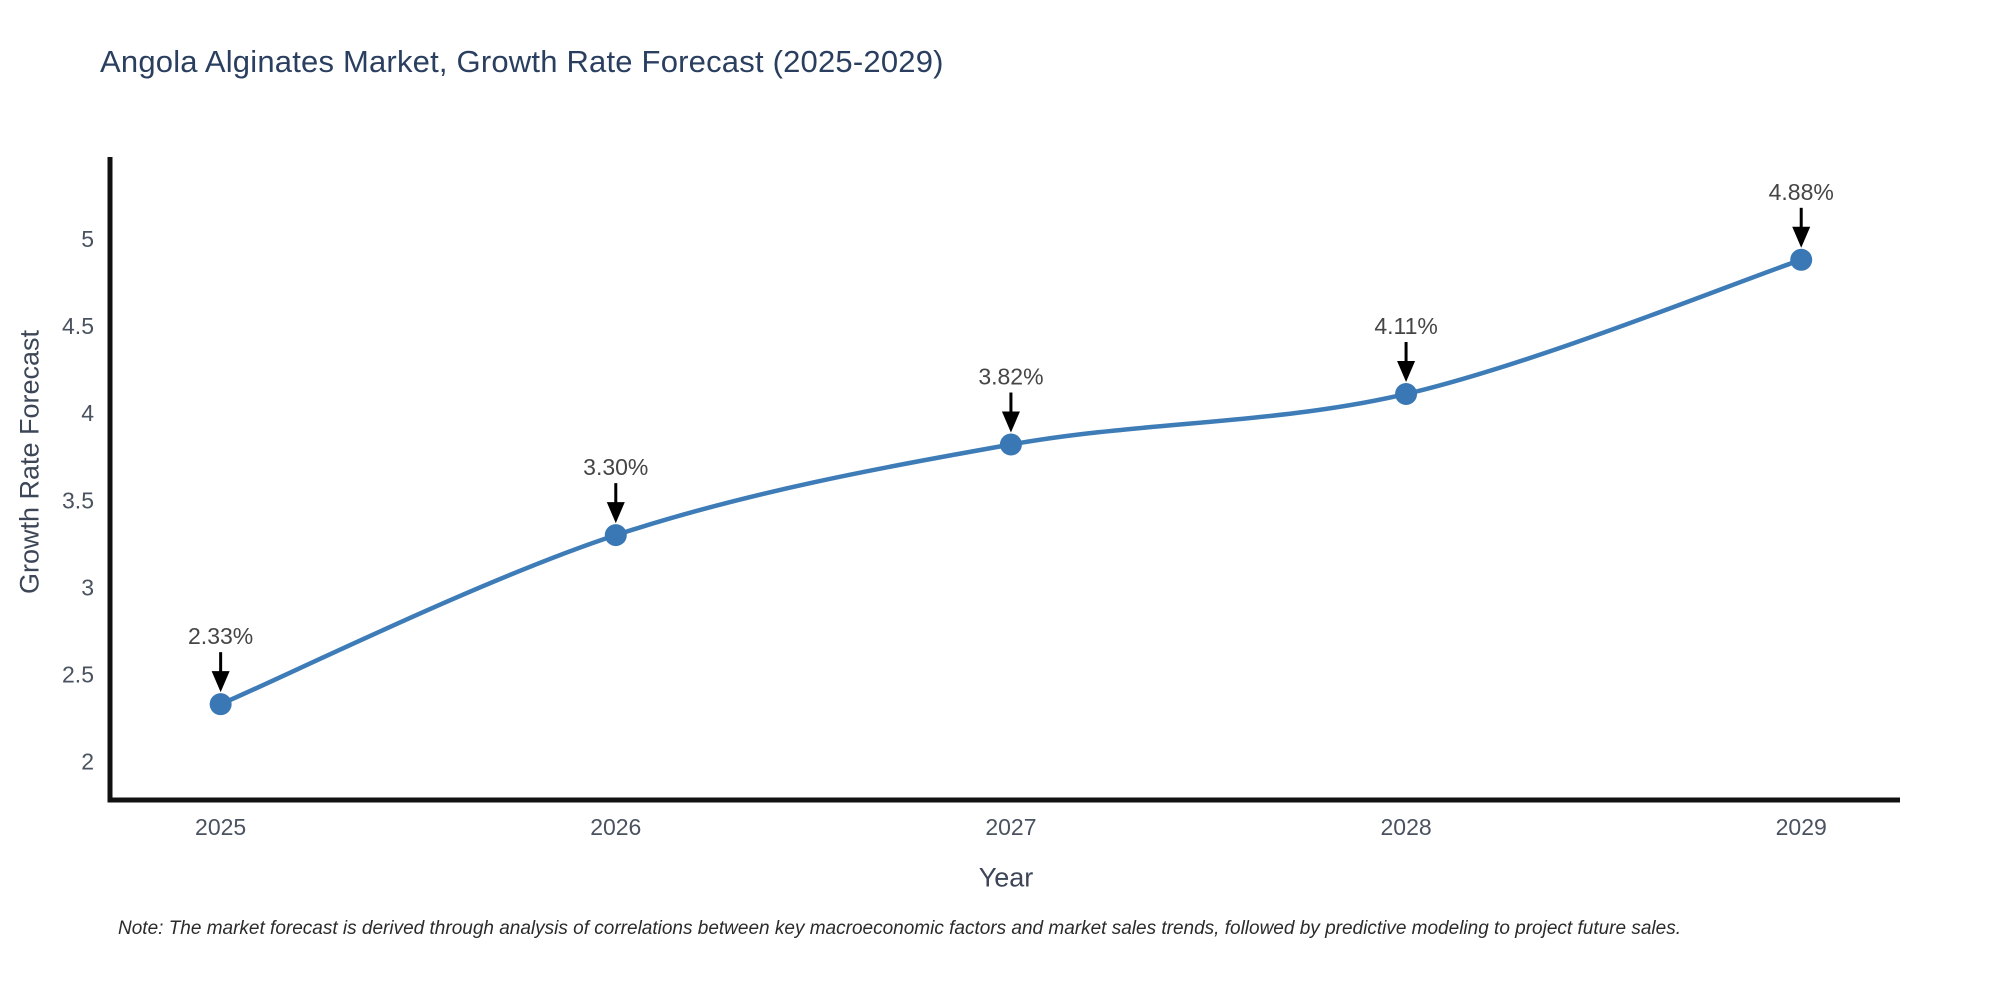 This screenshot has width=2000, height=1000. I want to click on x-tick-label: 2028, so click(1405, 827).